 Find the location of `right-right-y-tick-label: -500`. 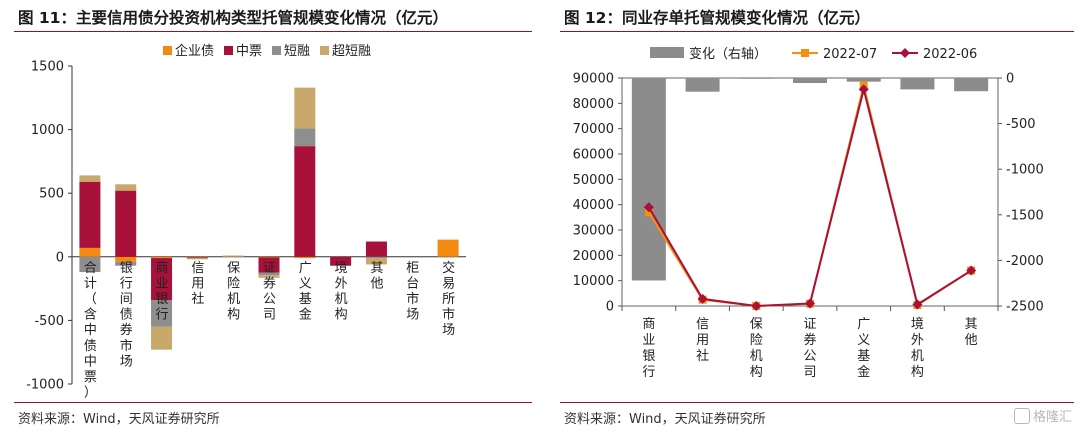

right-right-y-tick-label: -500 is located at coordinates (1021, 124).